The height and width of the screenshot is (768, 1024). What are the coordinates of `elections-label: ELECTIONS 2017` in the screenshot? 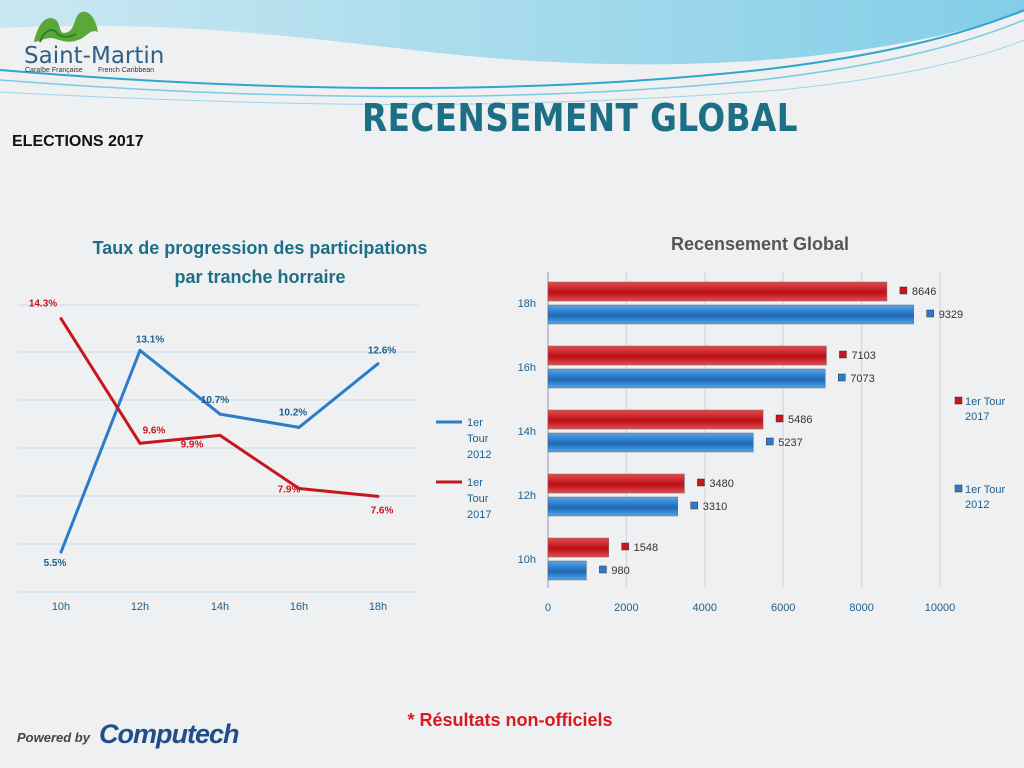 It's located at (78, 141).